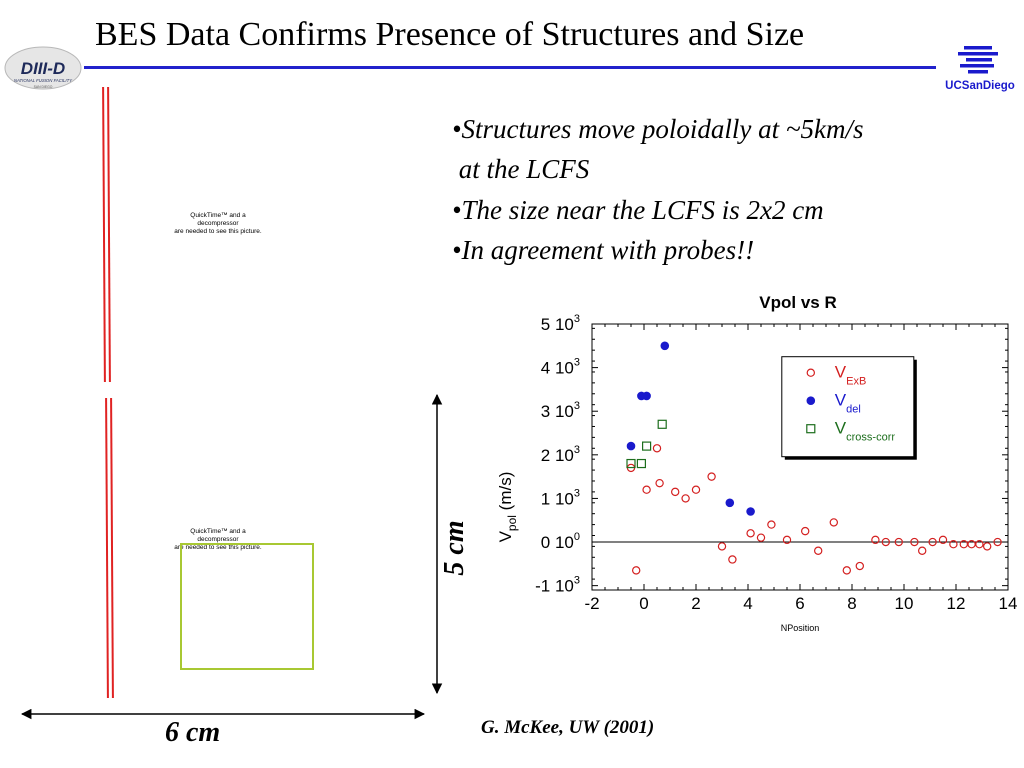 The height and width of the screenshot is (768, 1024). What do you see at coordinates (510, 67) in the screenshot?
I see `title-underline` at bounding box center [510, 67].